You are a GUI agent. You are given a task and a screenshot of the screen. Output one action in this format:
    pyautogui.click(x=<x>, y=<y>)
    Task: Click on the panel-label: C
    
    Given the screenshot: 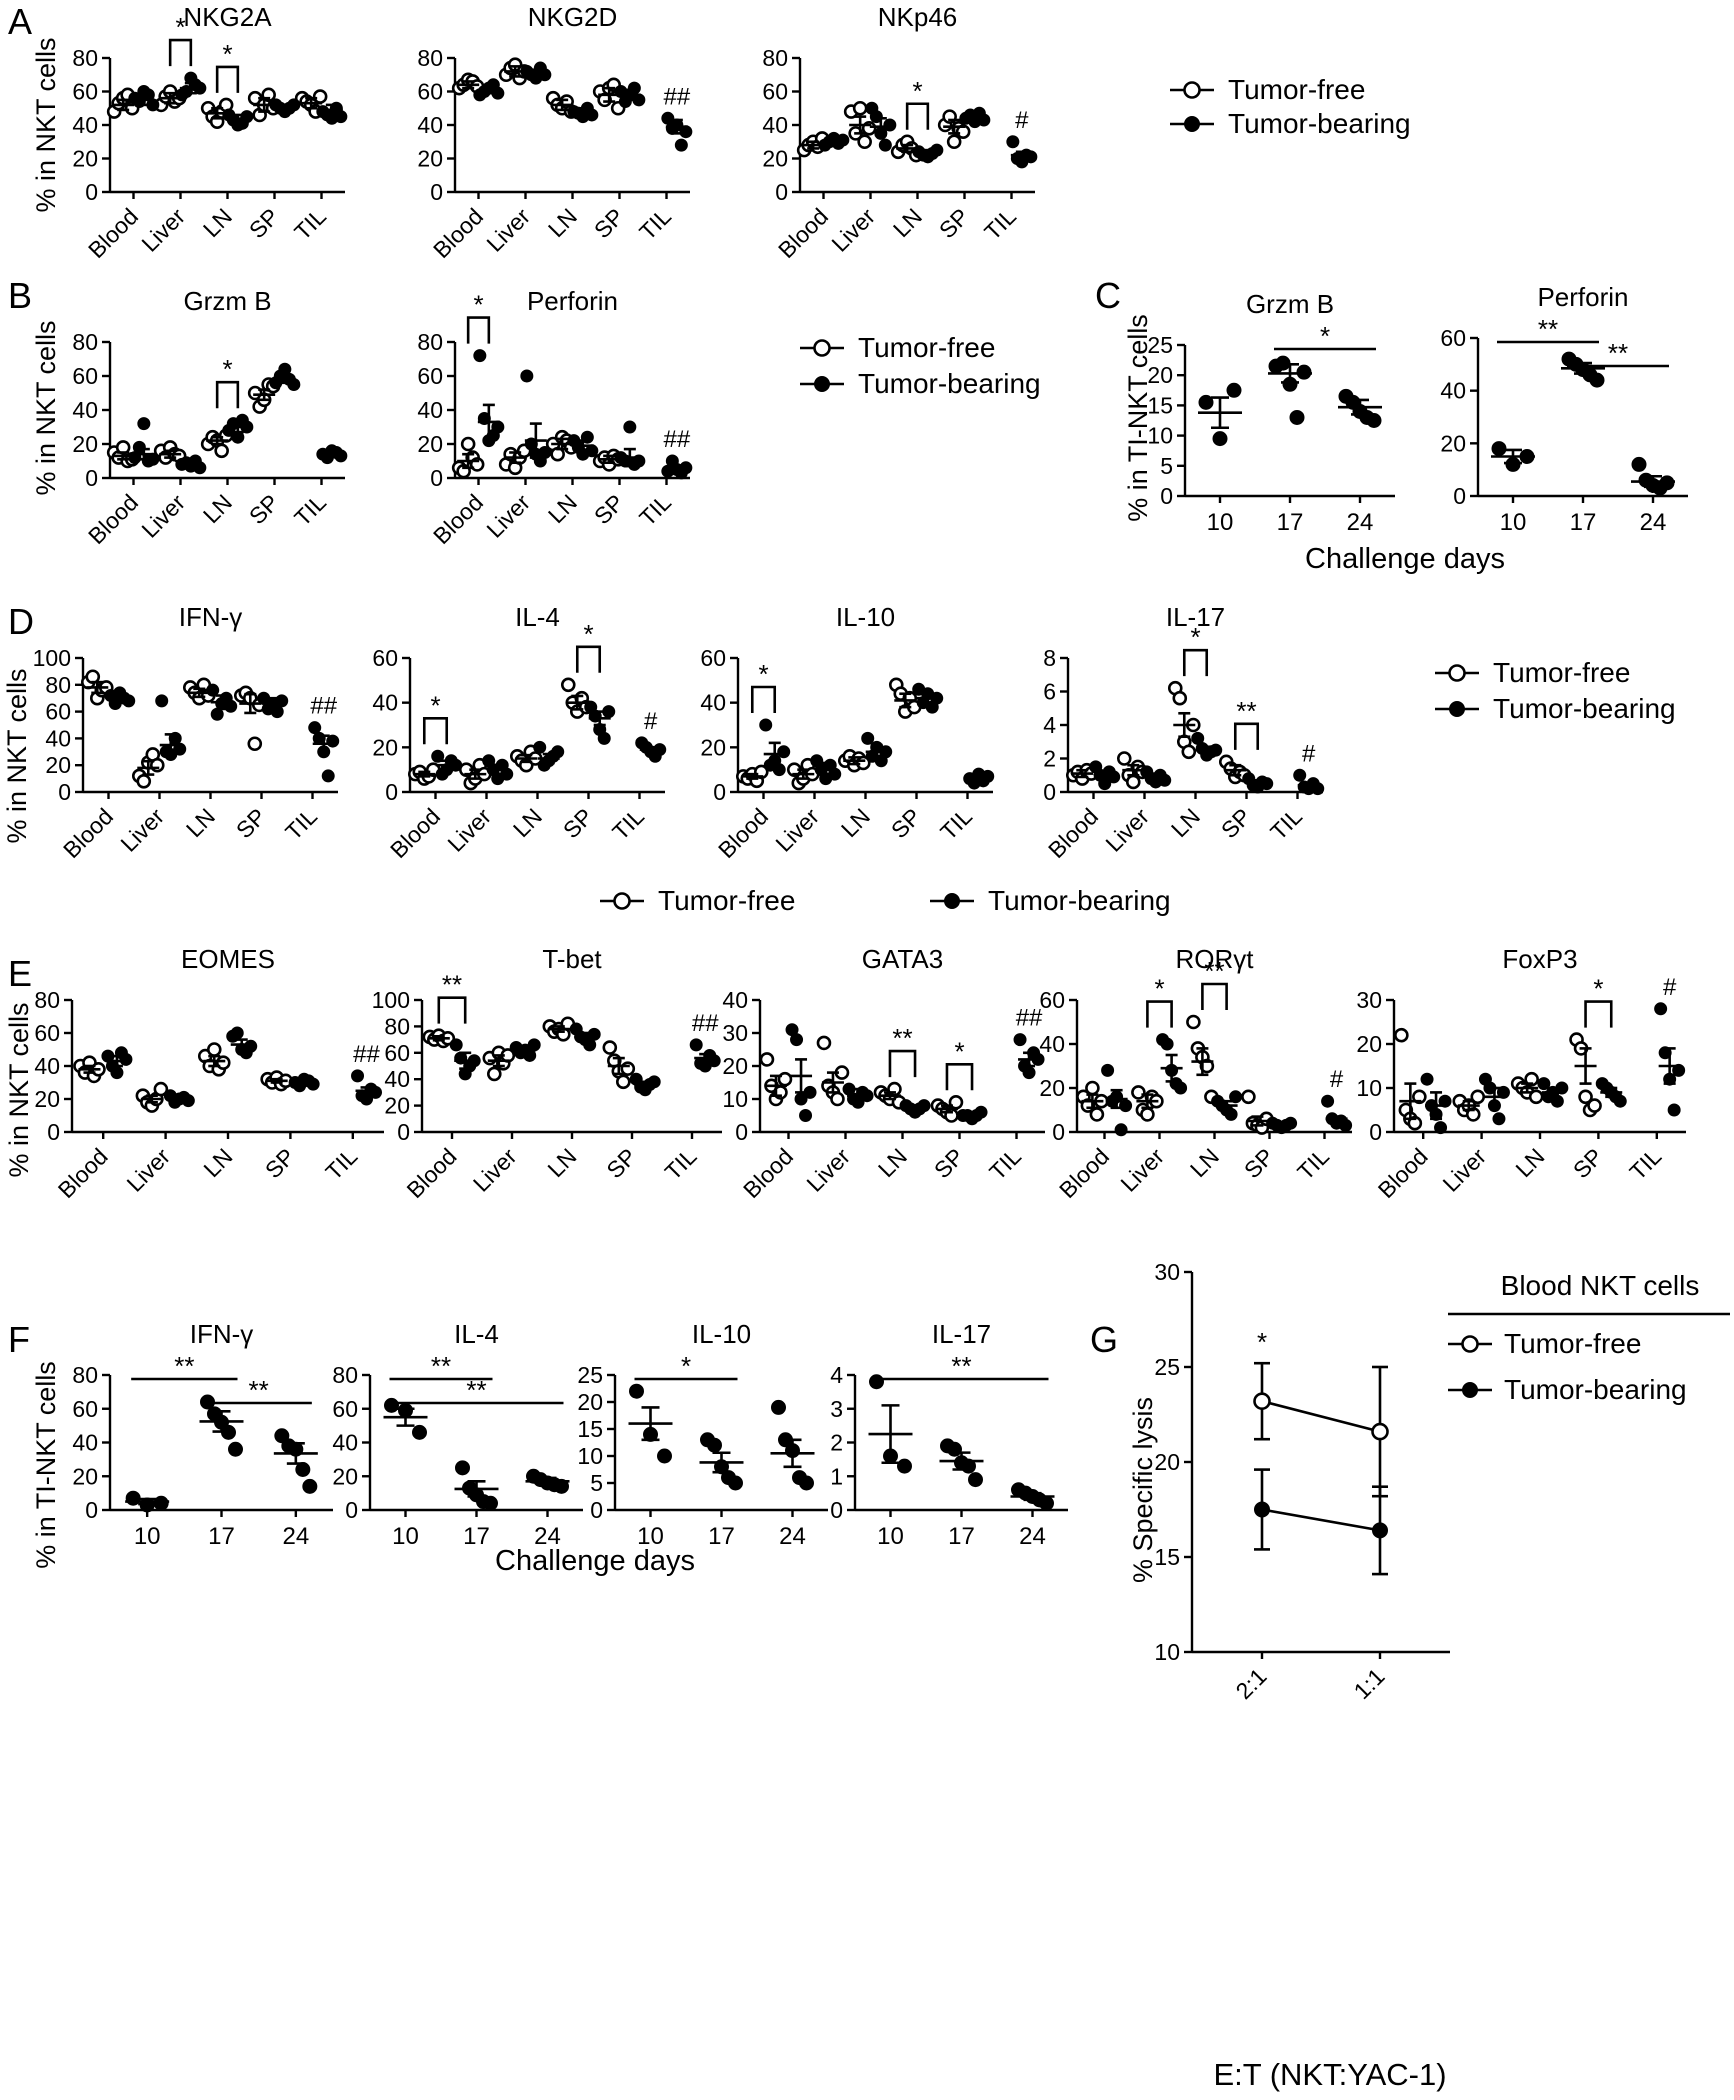 What is the action you would take?
    pyautogui.click(x=1108, y=295)
    